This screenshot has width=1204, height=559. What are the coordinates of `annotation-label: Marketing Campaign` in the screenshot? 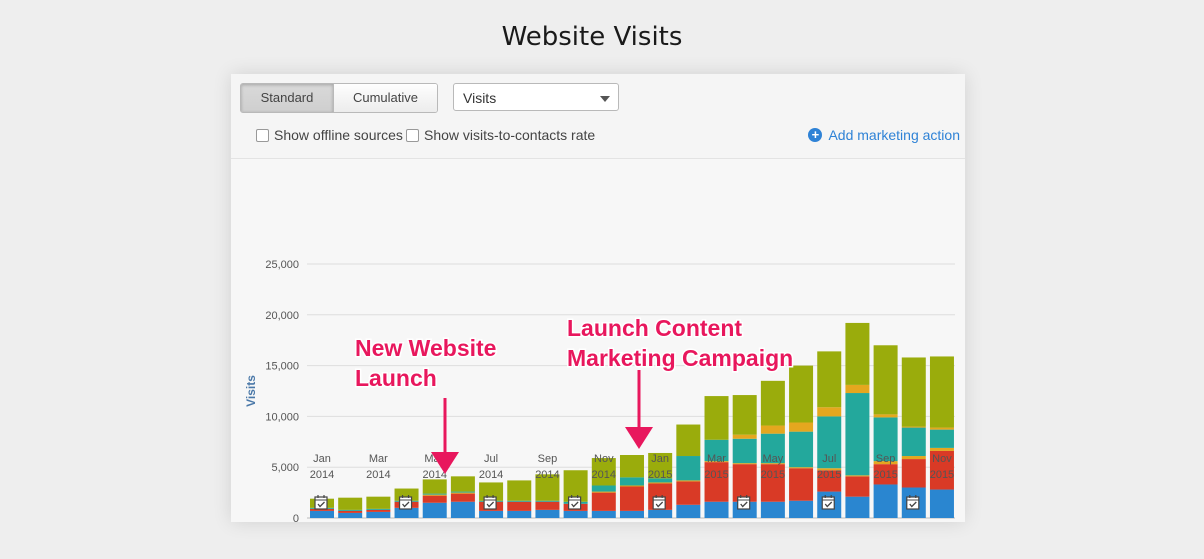 It's located at (680, 358).